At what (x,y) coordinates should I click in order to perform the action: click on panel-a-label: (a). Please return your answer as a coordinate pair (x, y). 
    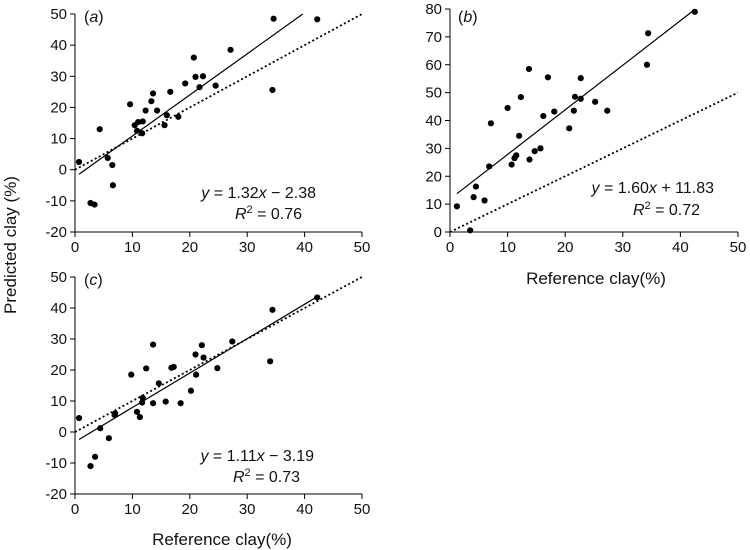
    Looking at the image, I should click on (94, 17).